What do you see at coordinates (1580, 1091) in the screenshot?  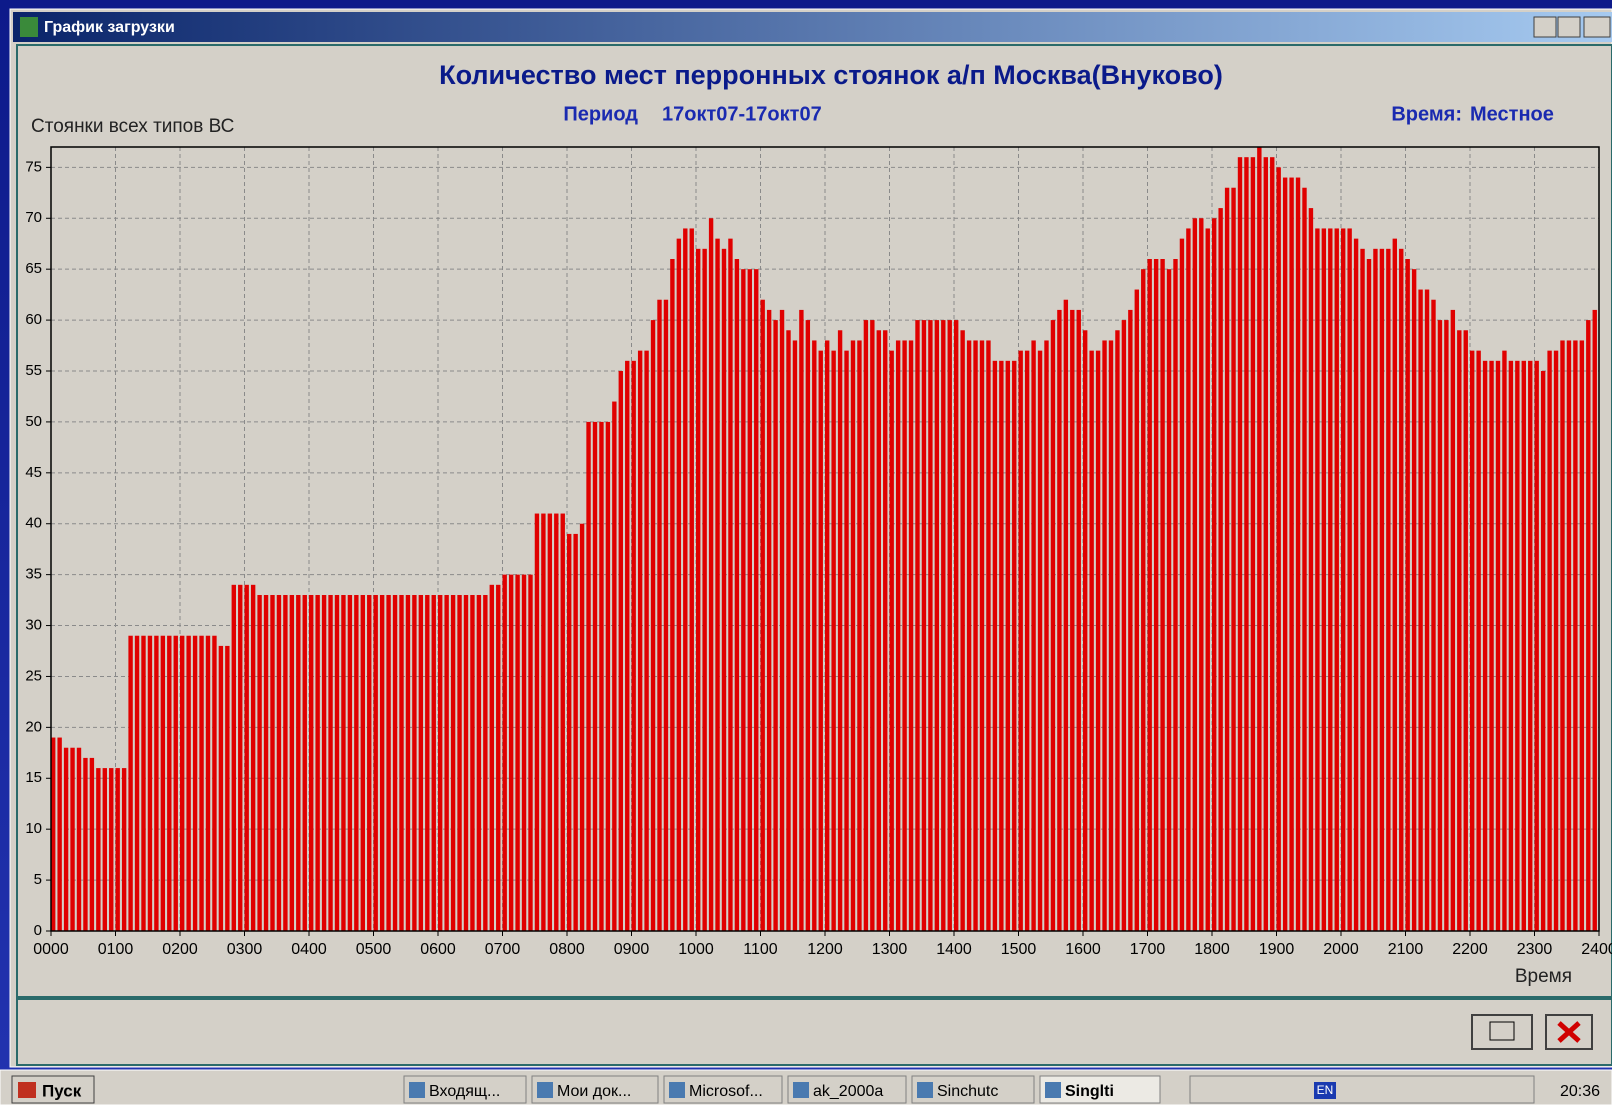 I see `clock: 20:36` at bounding box center [1580, 1091].